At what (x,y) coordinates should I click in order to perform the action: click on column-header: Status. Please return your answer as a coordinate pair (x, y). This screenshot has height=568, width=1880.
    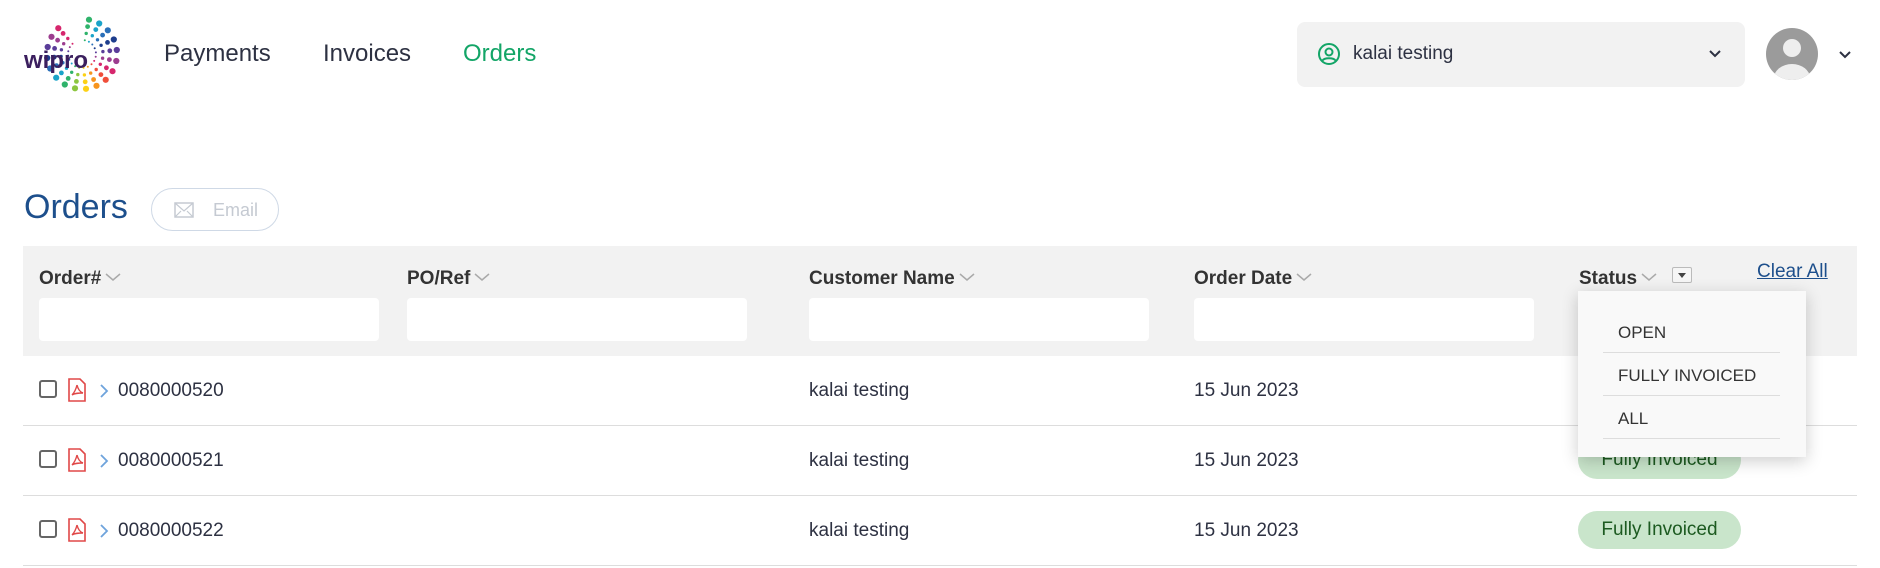
    Looking at the image, I should click on (1618, 278).